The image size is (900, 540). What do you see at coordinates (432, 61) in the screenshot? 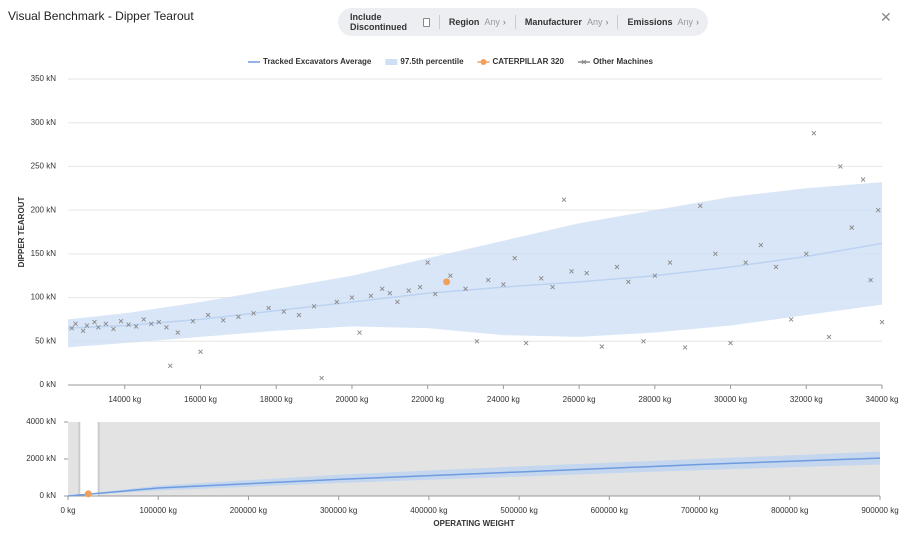
I see `legend-label: 97.5th percentile` at bounding box center [432, 61].